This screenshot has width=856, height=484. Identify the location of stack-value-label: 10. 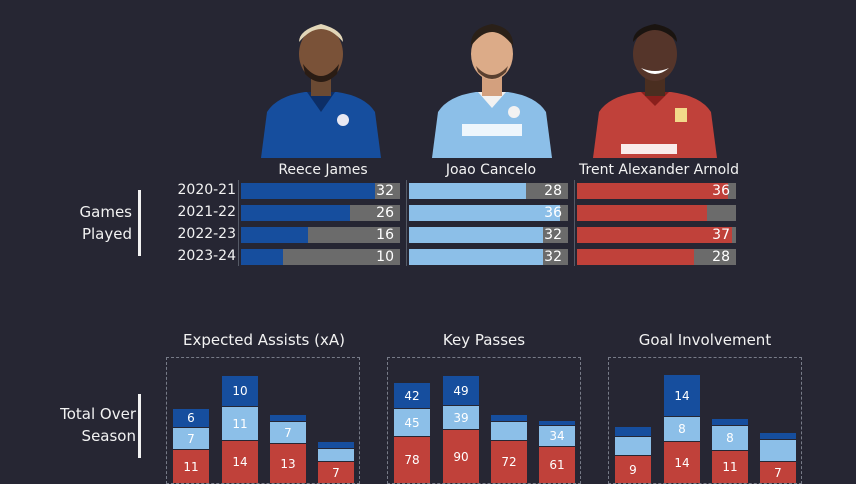
(240, 391).